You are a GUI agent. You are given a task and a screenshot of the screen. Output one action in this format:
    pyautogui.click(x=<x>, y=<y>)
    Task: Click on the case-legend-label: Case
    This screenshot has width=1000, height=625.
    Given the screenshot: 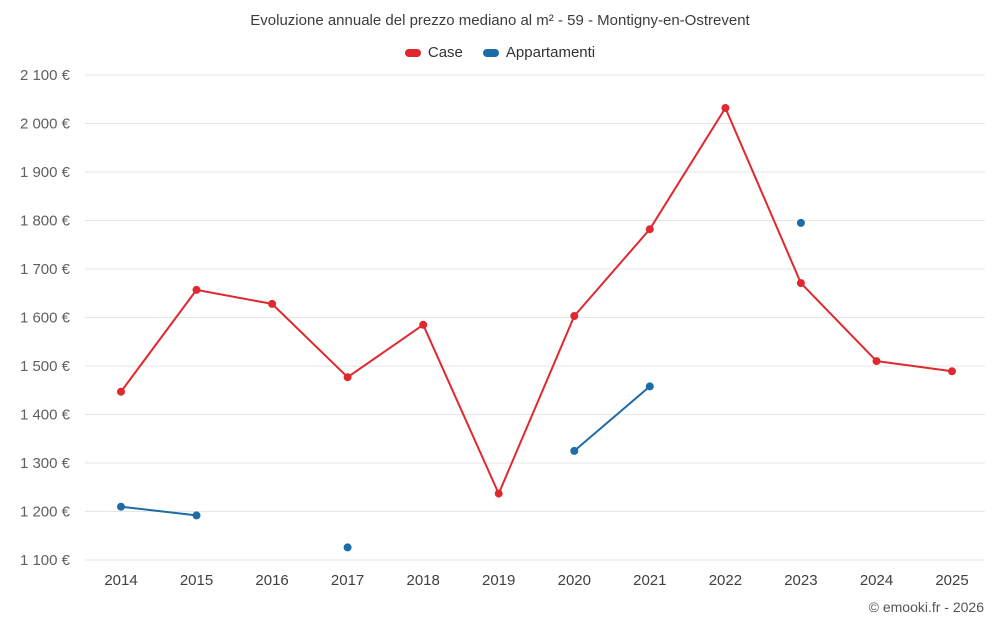 What is the action you would take?
    pyautogui.click(x=445, y=52)
    